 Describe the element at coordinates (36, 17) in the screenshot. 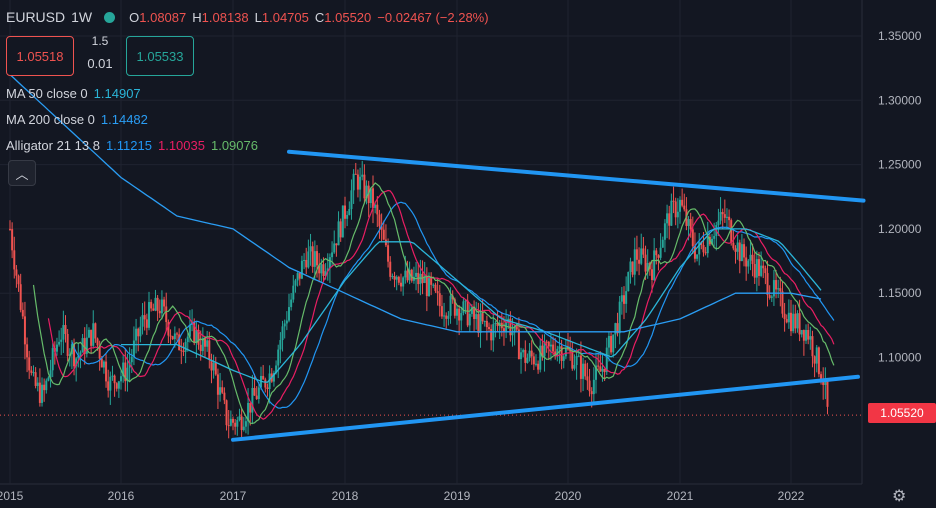

I see `symbol-name: EURUSD` at that location.